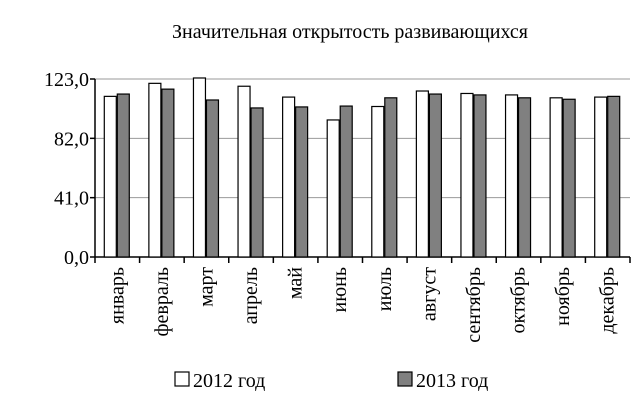 The height and width of the screenshot is (415, 640). Describe the element at coordinates (229, 381) in the screenshot. I see `legend-label: 2012 год` at that location.